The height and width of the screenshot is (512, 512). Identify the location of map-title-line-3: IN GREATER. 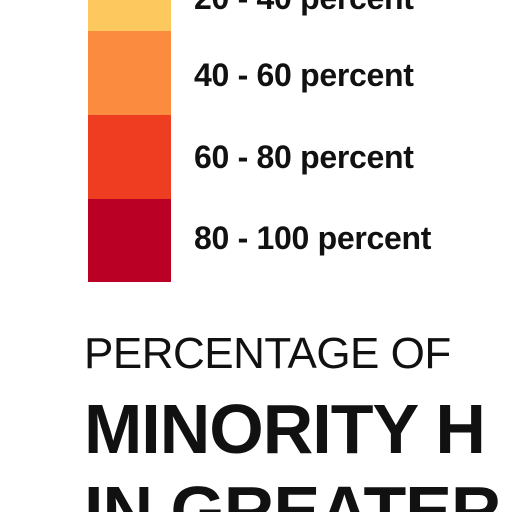
(292, 492).